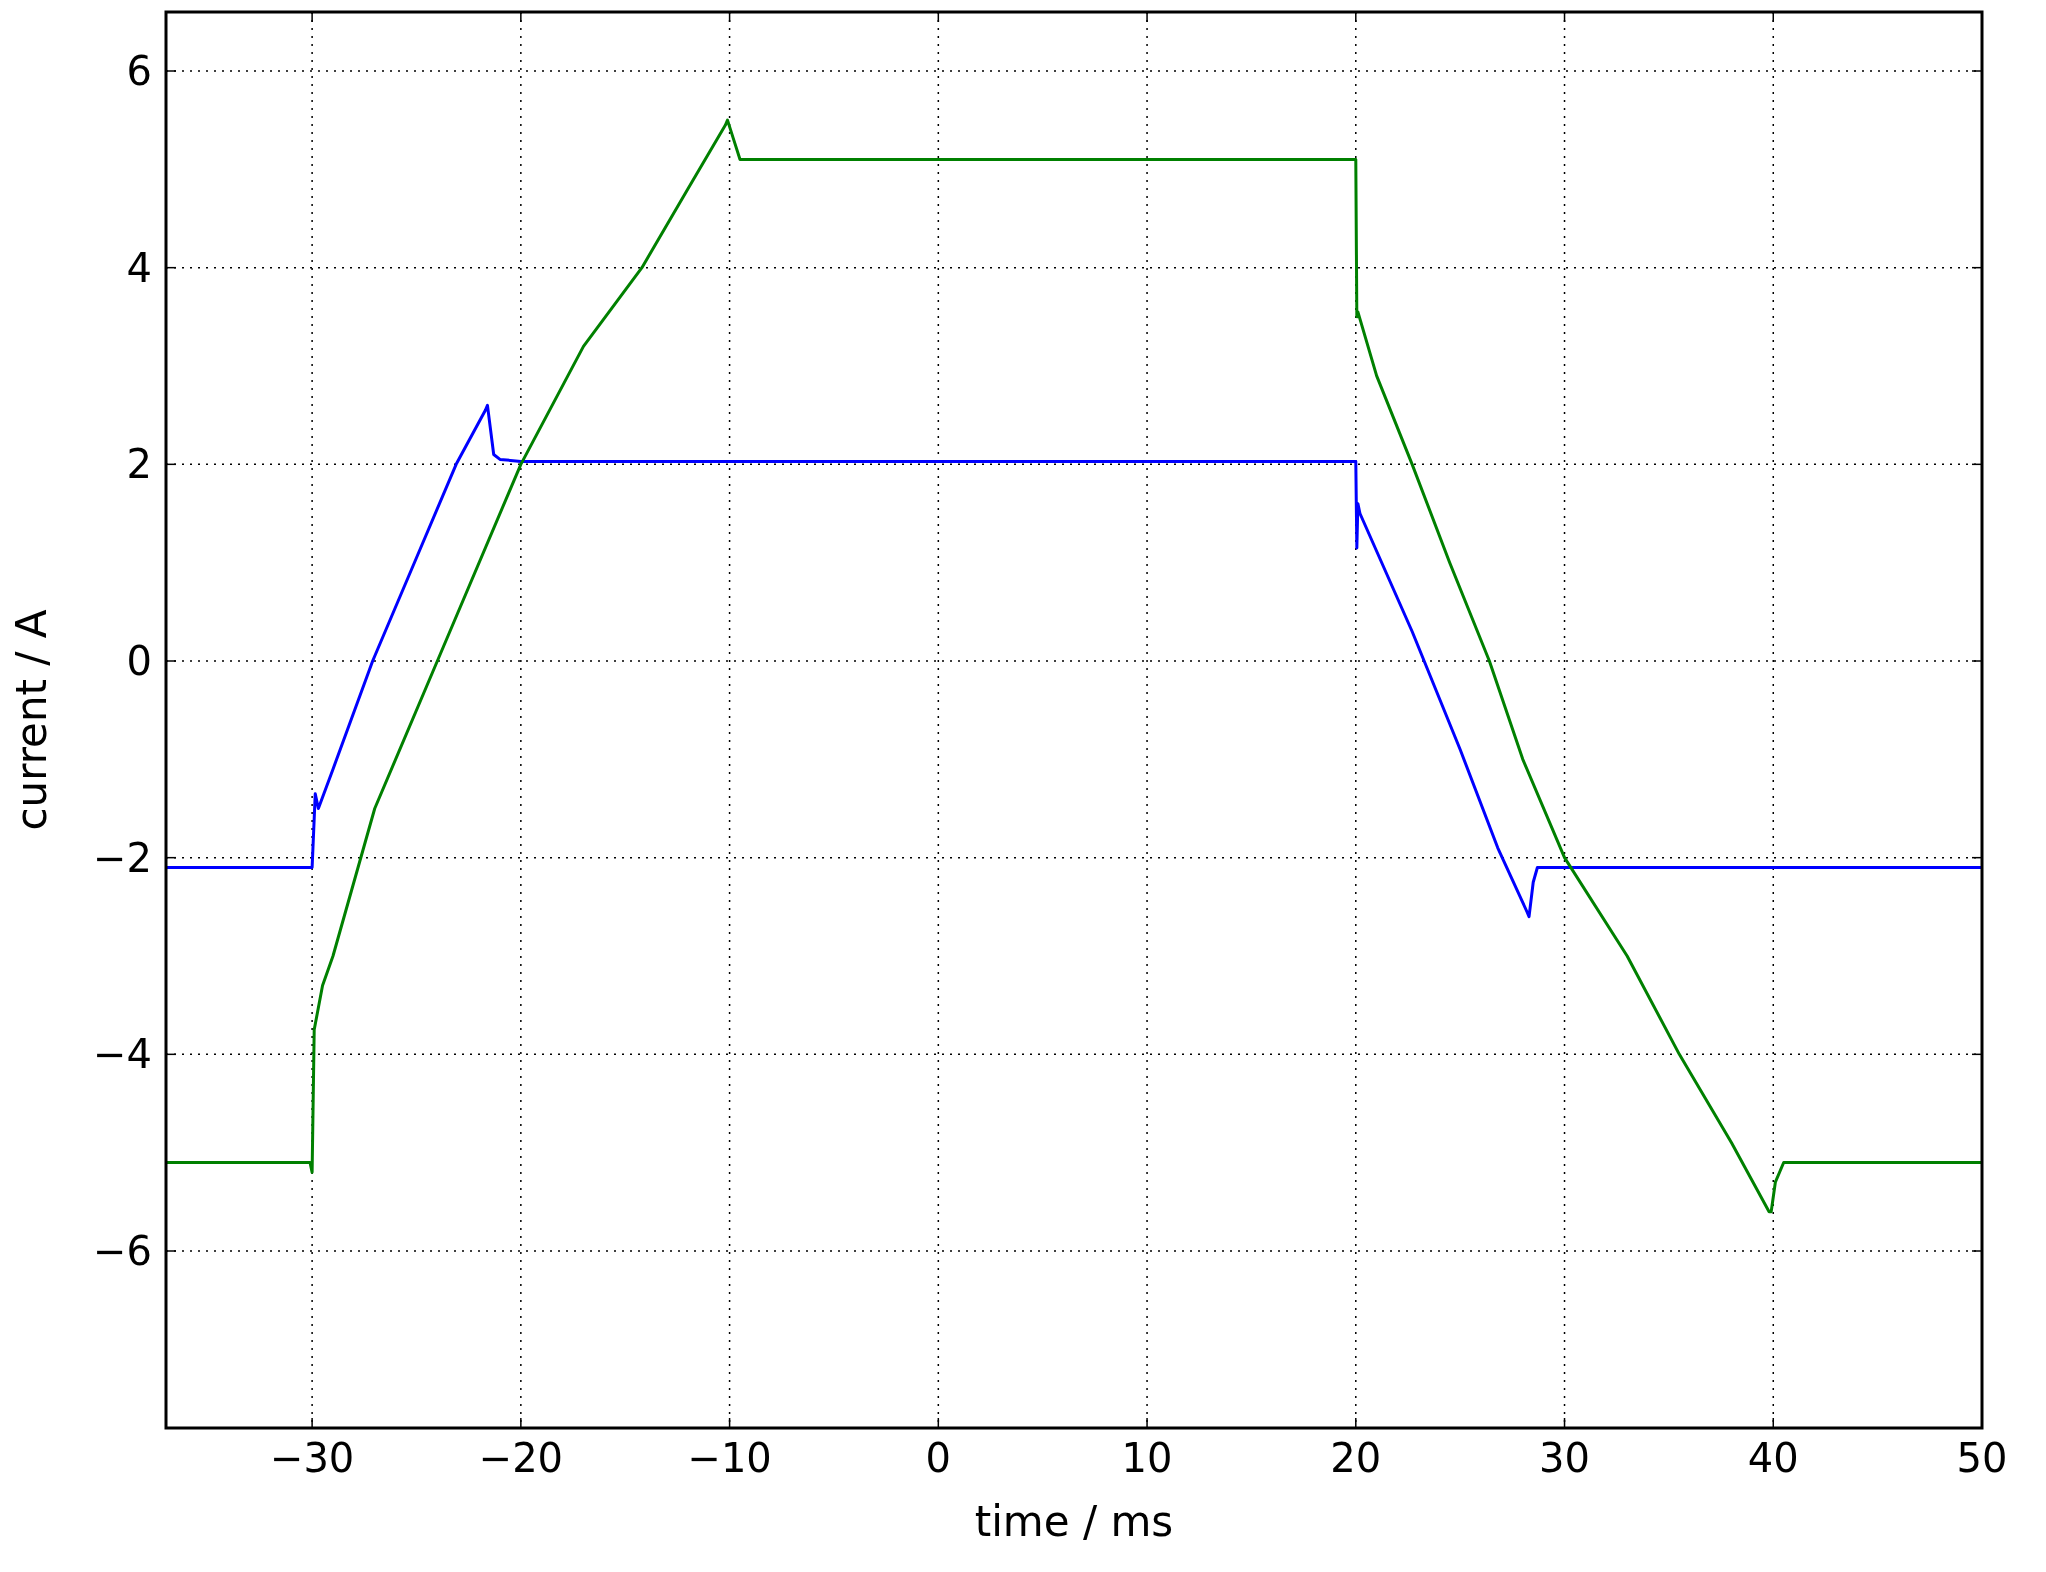  Describe the element at coordinates (139, 267) in the screenshot. I see `y-tick-label: 4` at that location.